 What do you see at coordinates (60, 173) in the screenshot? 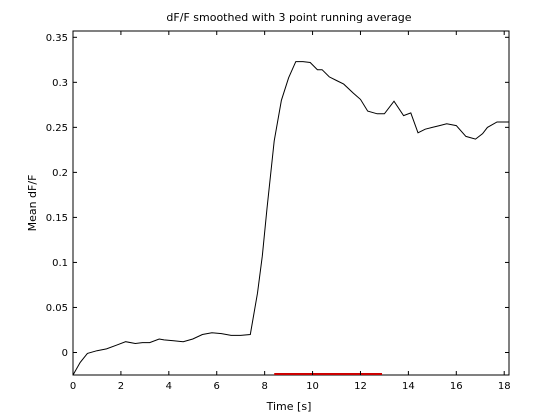
I see `y-tick-label: 0.2` at bounding box center [60, 173].